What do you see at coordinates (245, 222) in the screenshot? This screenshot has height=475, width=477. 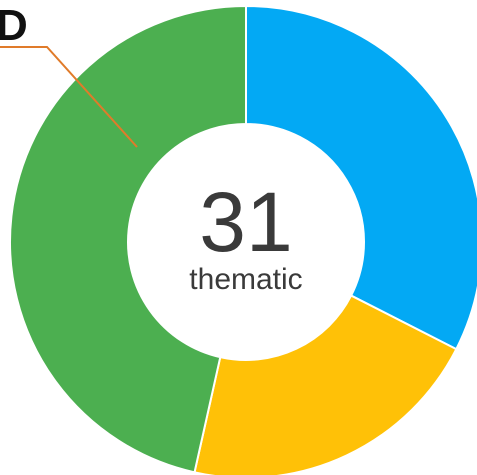 I see `center-value: 31` at bounding box center [245, 222].